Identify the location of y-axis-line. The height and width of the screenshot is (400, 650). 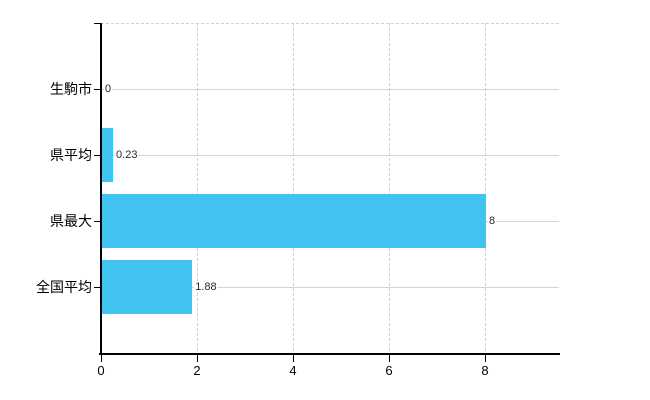
(100, 188).